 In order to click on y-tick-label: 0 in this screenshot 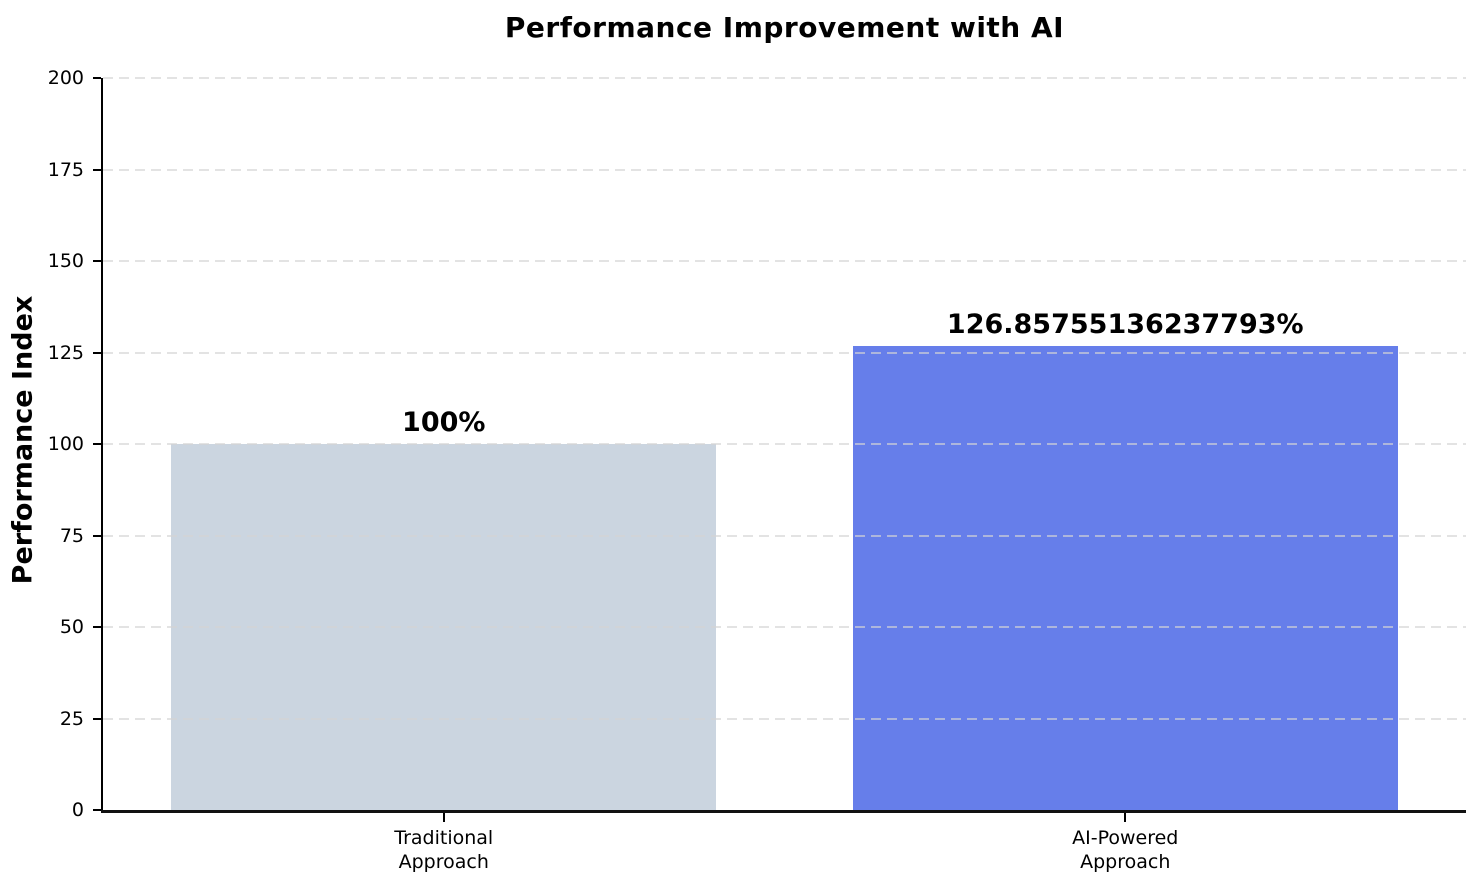, I will do `click(77, 810)`.